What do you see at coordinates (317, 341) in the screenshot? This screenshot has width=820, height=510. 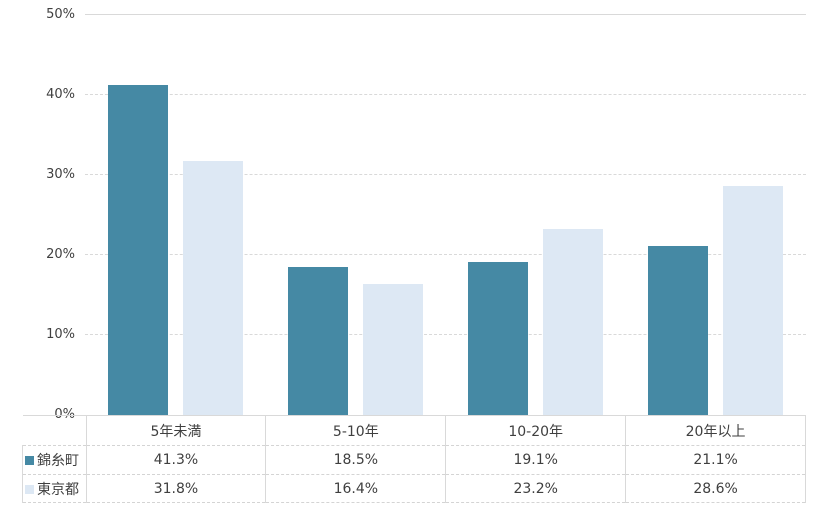 I see `bar-錦糸町-5-10年` at bounding box center [317, 341].